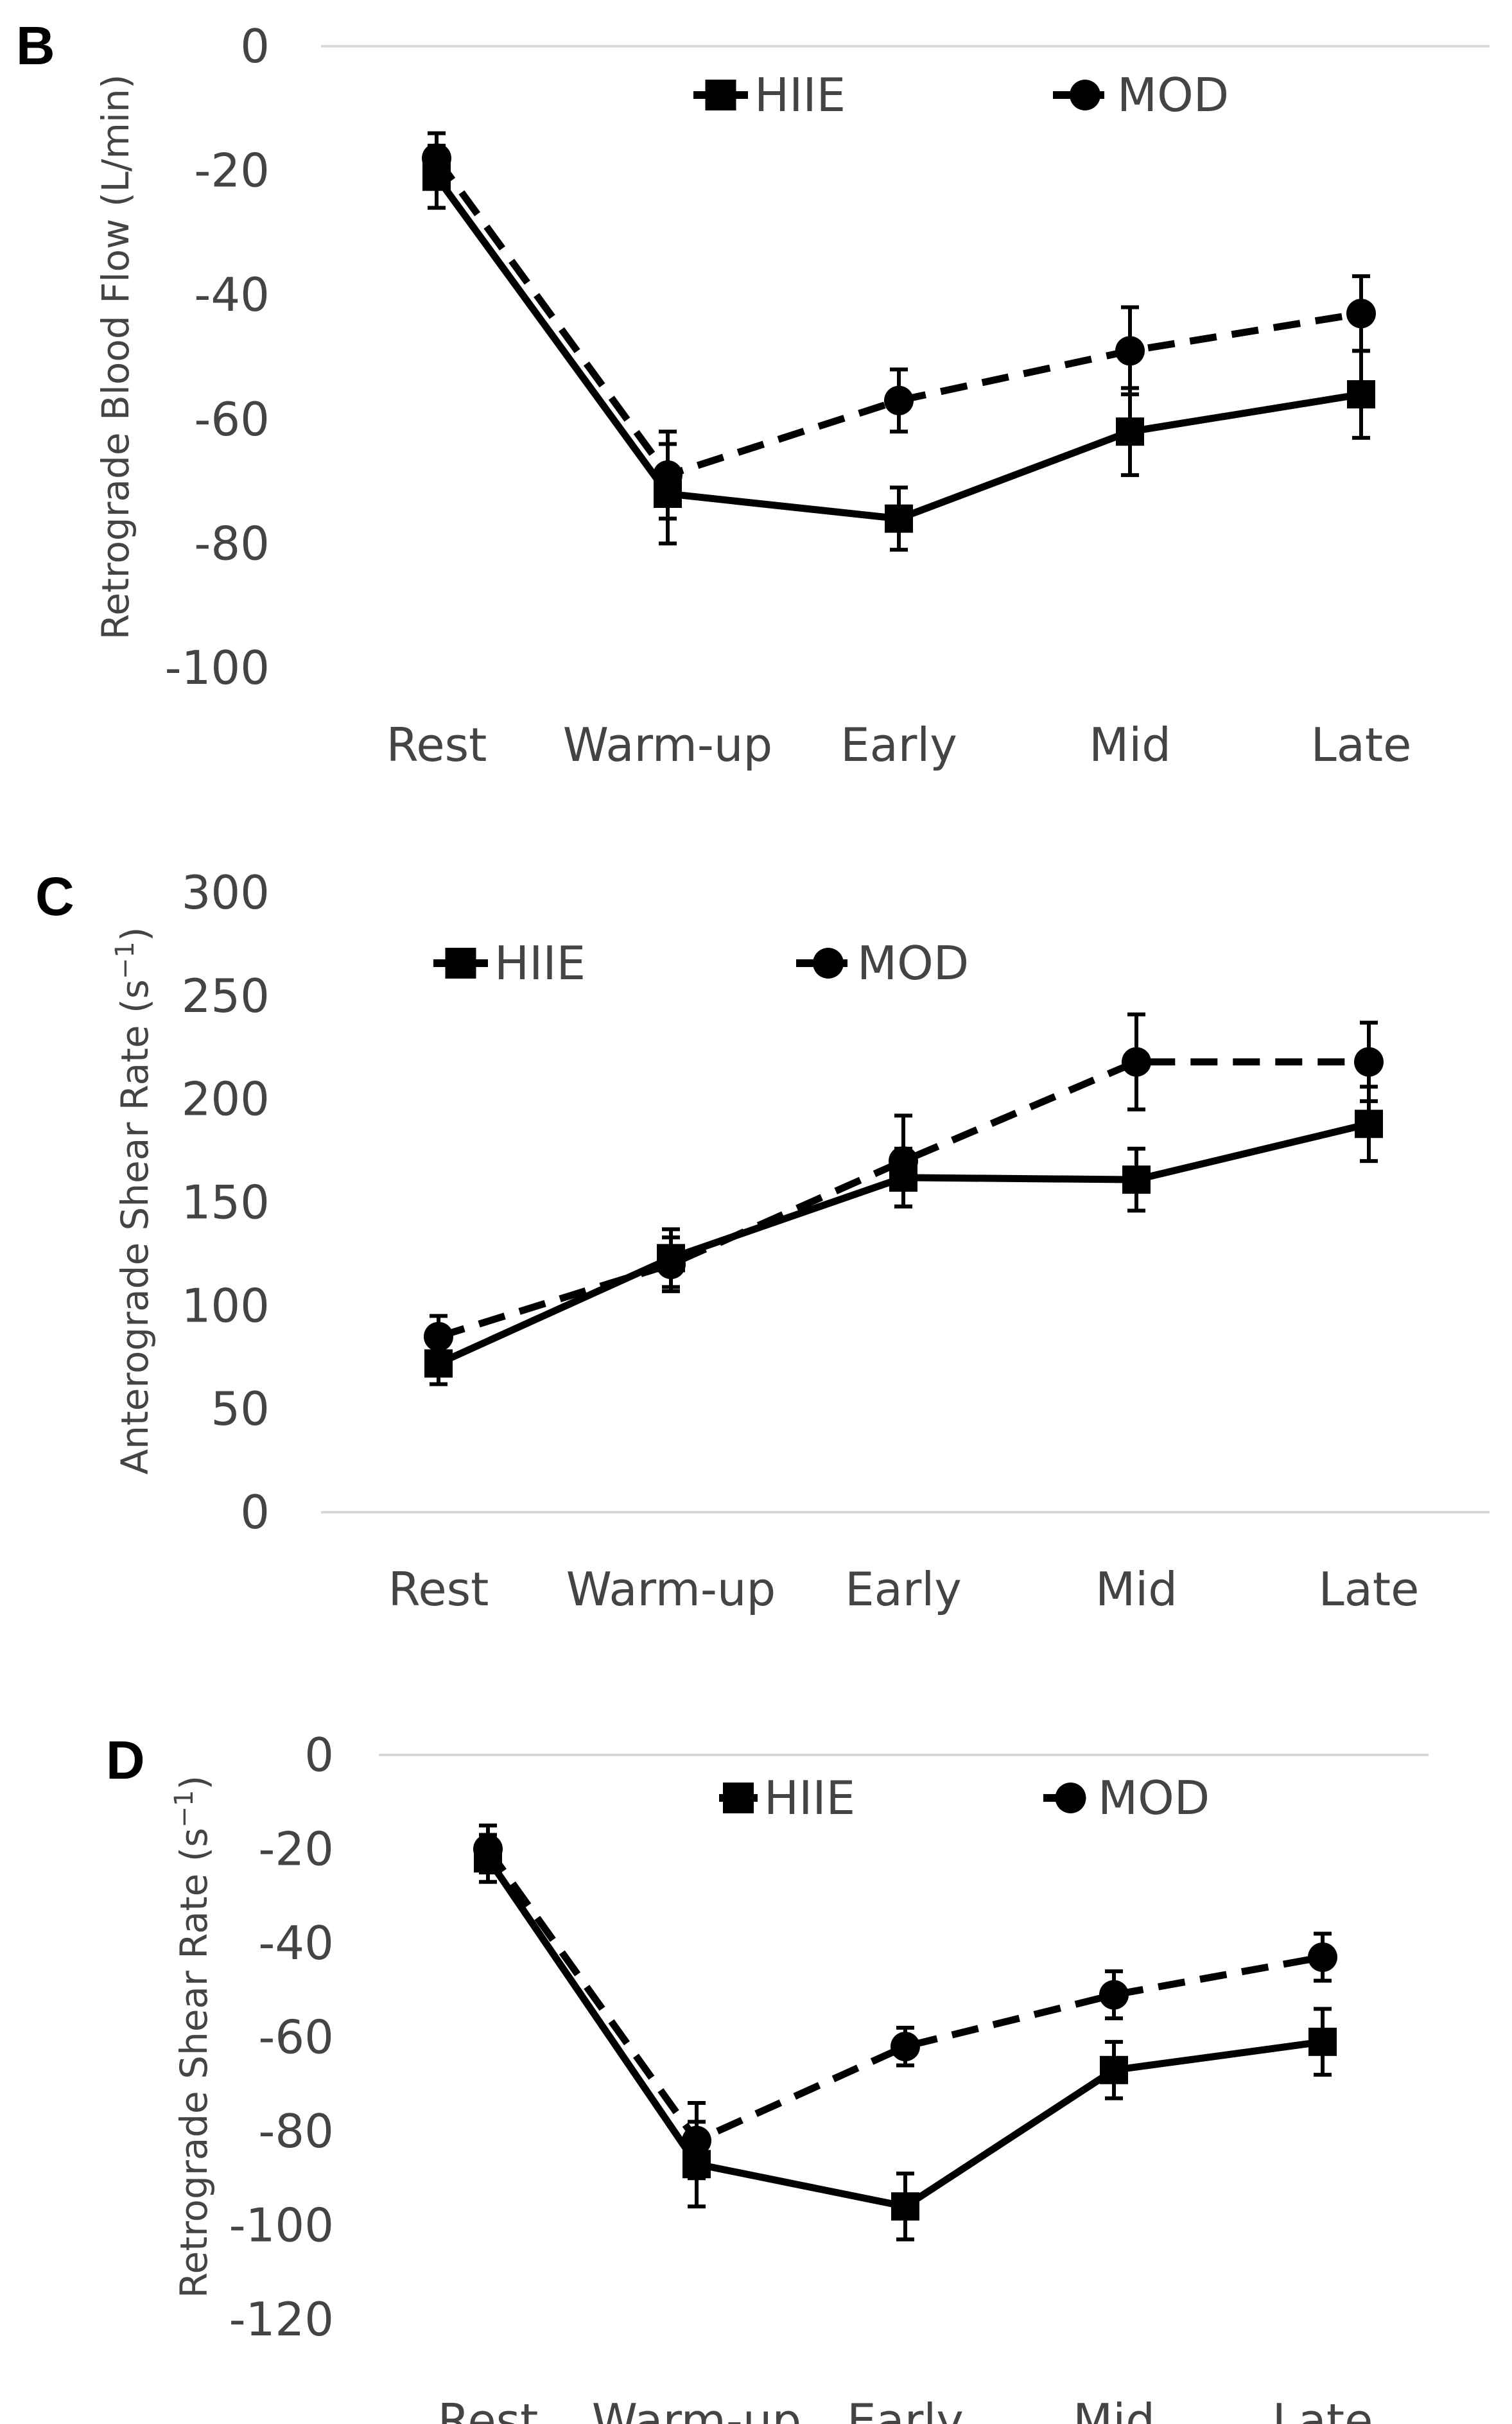 The height and width of the screenshot is (2424, 1512). Describe the element at coordinates (226, 1099) in the screenshot. I see `y-tick-label: 200` at that location.